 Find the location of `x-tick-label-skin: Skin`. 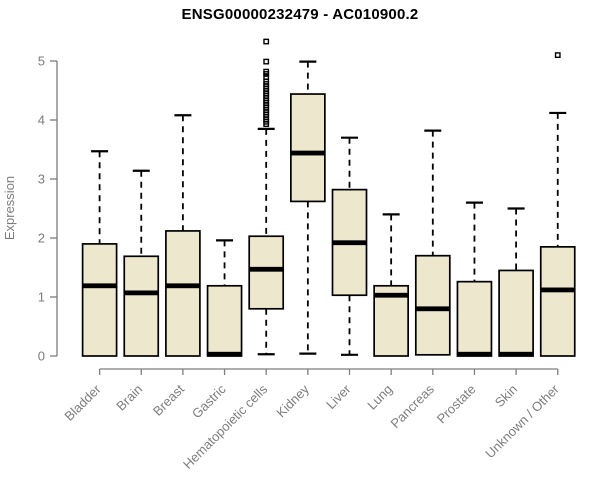

x-tick-label-skin: Skin is located at coordinates (506, 396).